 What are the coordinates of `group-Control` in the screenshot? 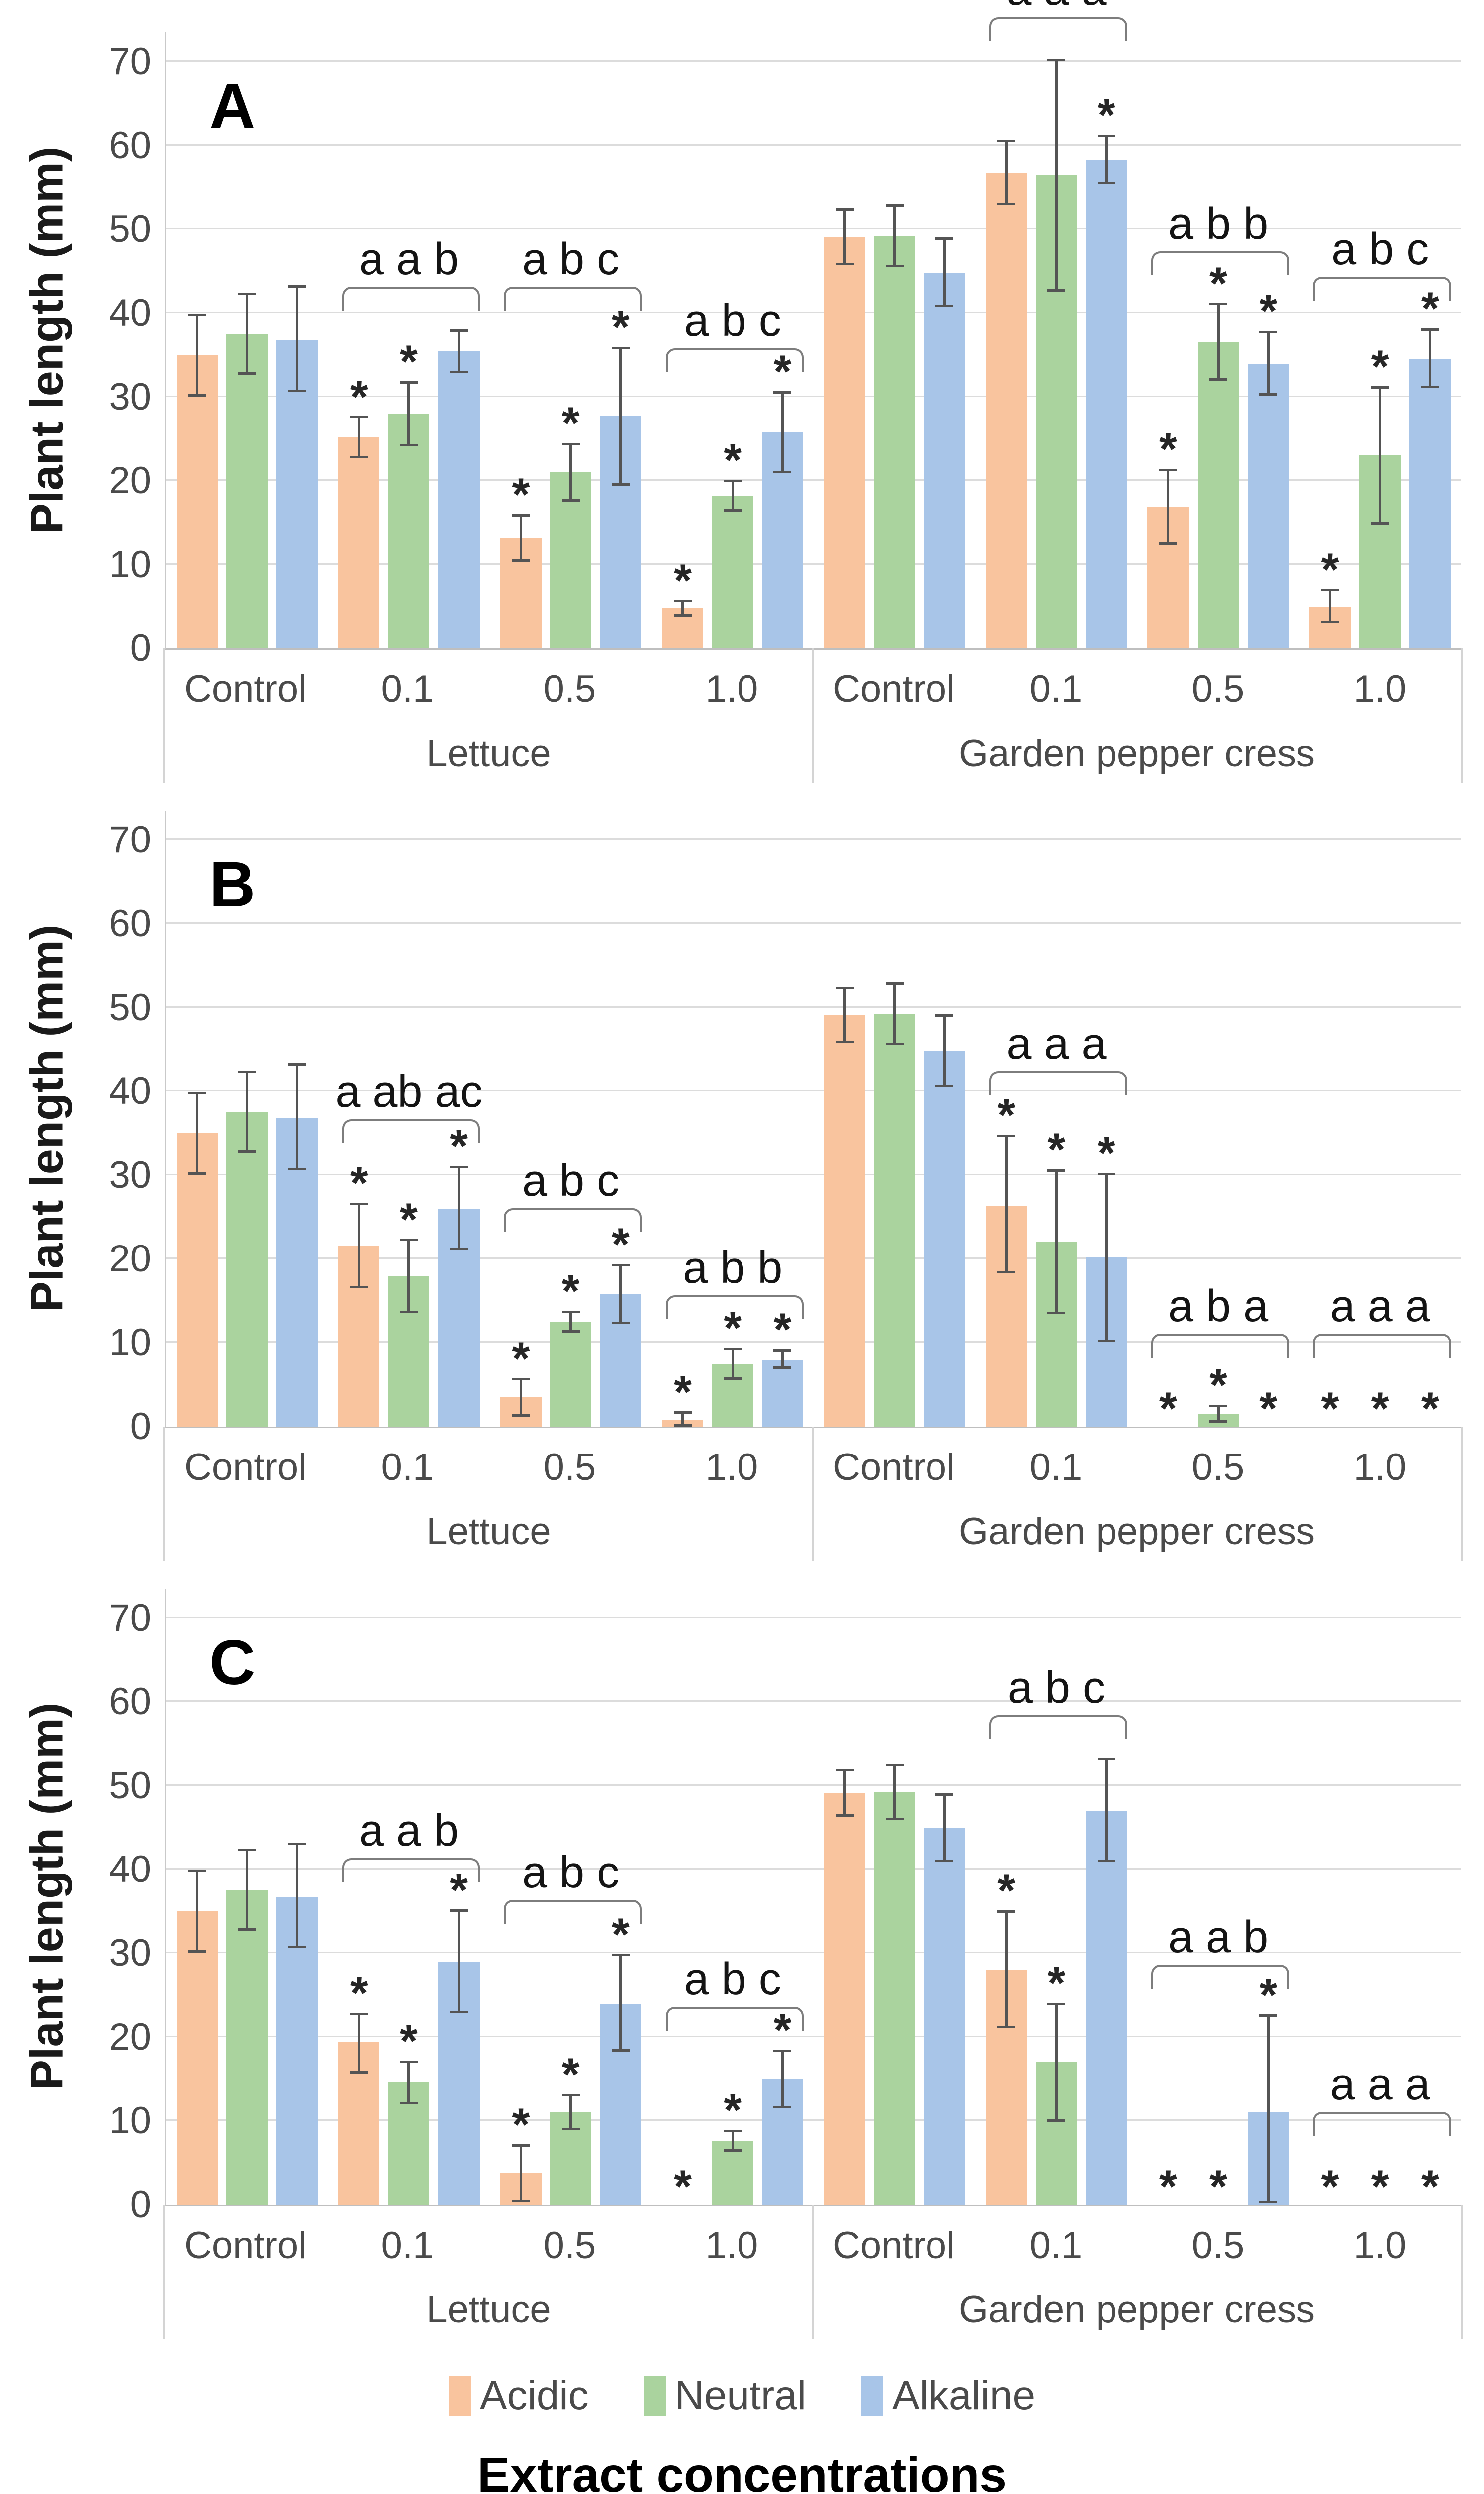 It's located at (247, 1897).